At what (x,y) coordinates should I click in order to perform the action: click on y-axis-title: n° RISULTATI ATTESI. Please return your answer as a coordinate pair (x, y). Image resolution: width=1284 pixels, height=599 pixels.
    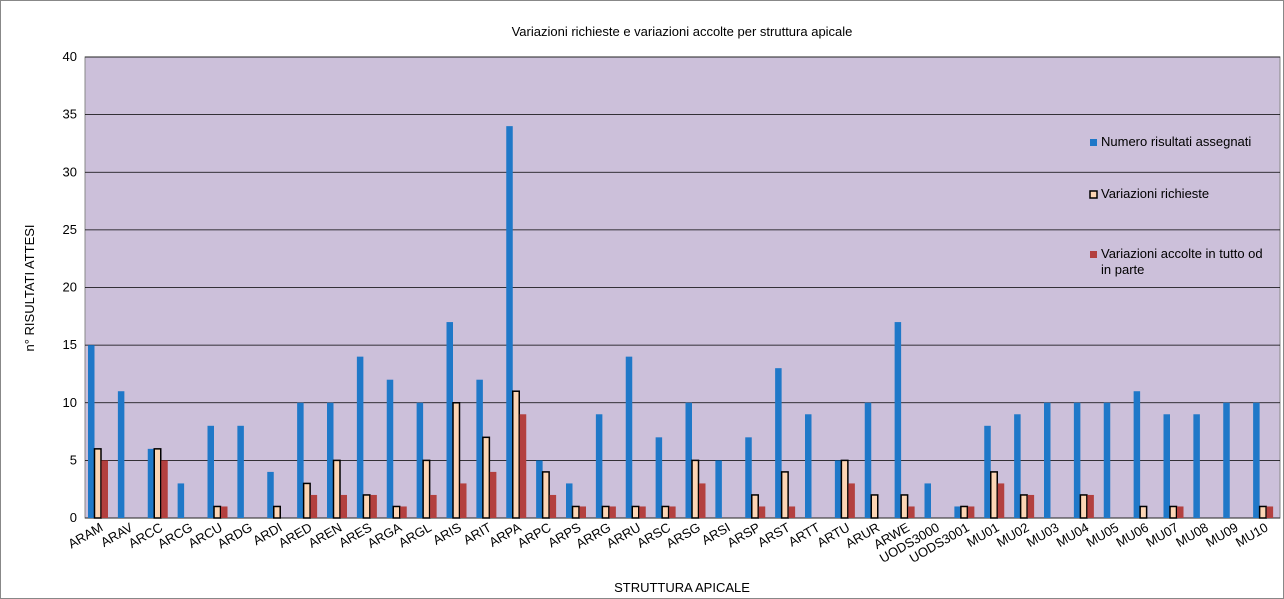
    Looking at the image, I should click on (29, 287).